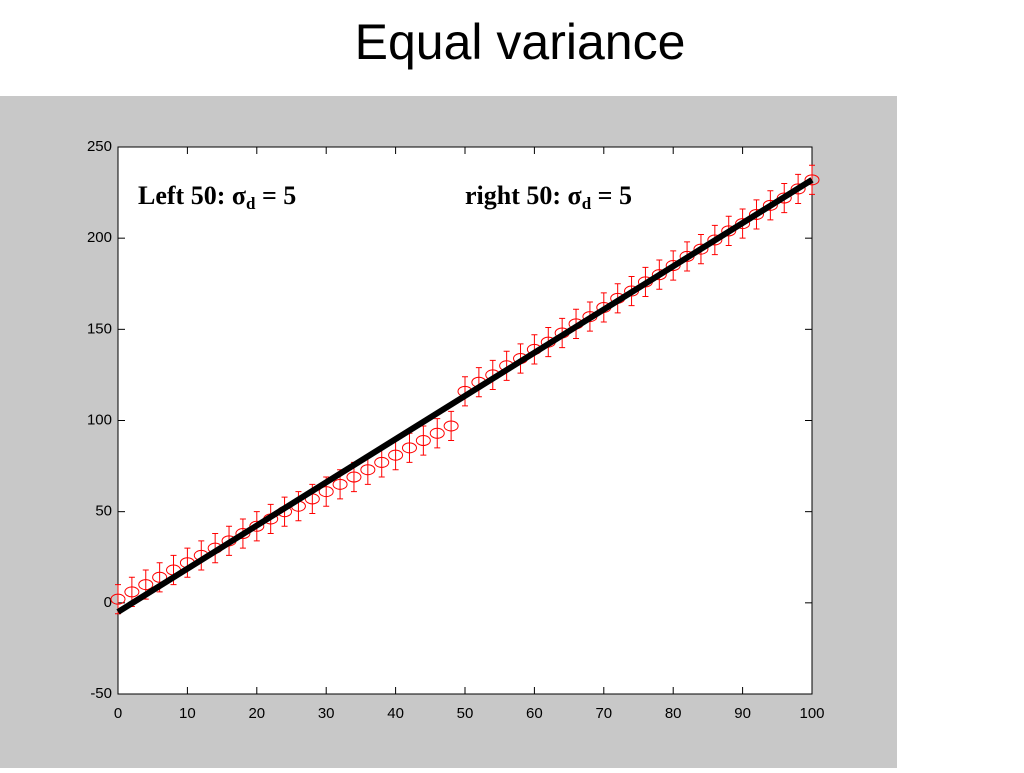 The width and height of the screenshot is (1024, 773). Describe the element at coordinates (99, 328) in the screenshot. I see `y-tick-label: 150` at that location.